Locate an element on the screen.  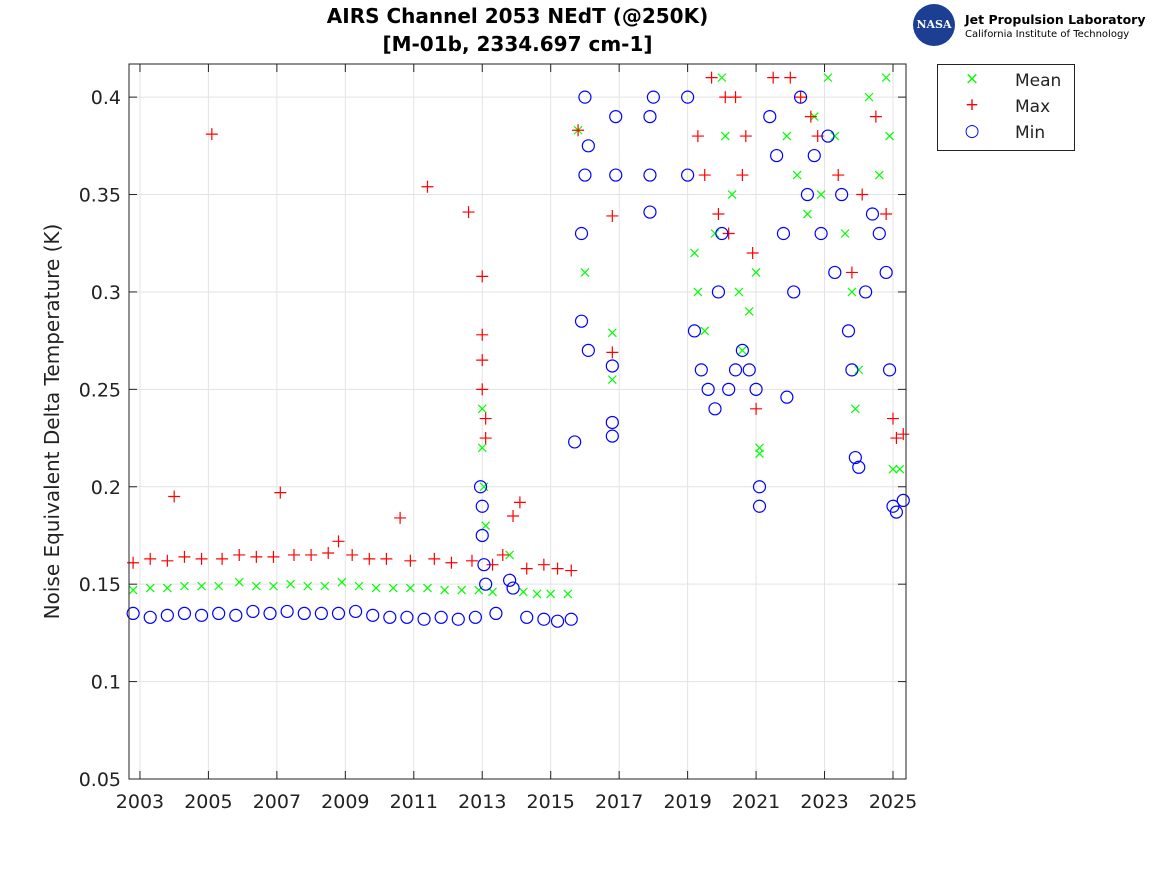
y-tick-label: 0.05 is located at coordinates (100, 780).